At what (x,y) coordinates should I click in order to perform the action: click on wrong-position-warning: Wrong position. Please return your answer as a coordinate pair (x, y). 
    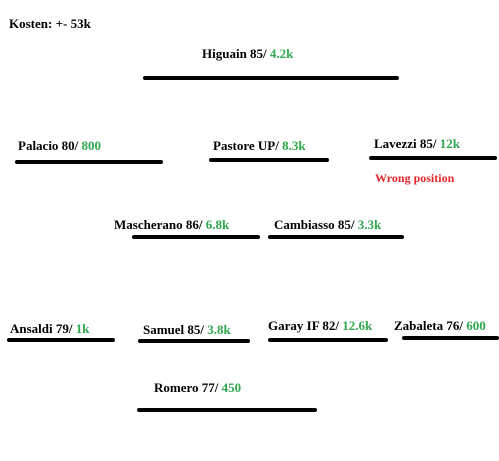
    Looking at the image, I should click on (415, 178).